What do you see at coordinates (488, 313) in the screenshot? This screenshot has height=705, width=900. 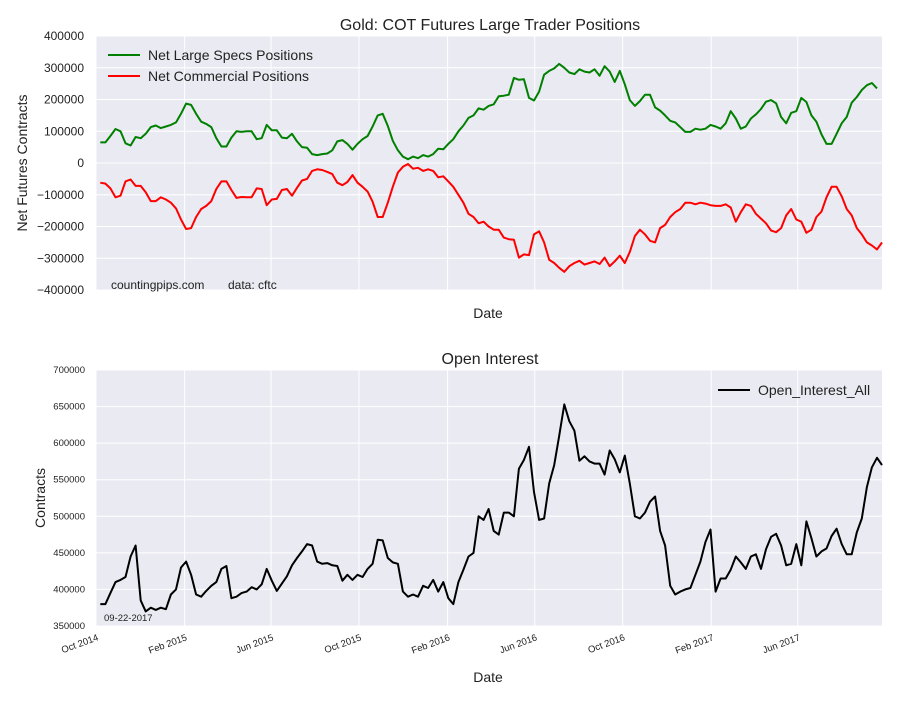 I see `top-x-axis-label: Date` at bounding box center [488, 313].